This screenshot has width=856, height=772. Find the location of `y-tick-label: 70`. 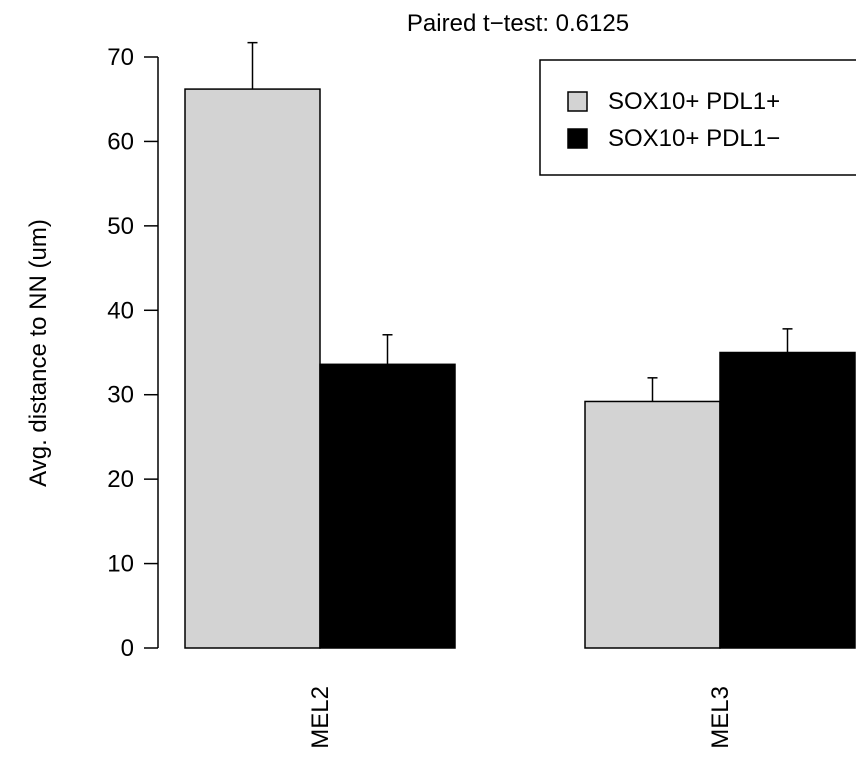

y-tick-label: 70 is located at coordinates (120, 57).